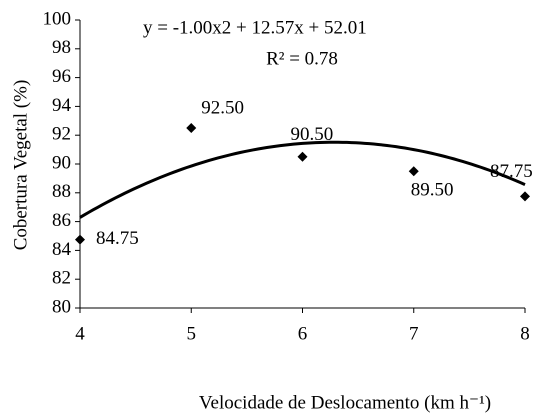  What do you see at coordinates (192, 333) in the screenshot?
I see `x-tick-label: 5` at bounding box center [192, 333].